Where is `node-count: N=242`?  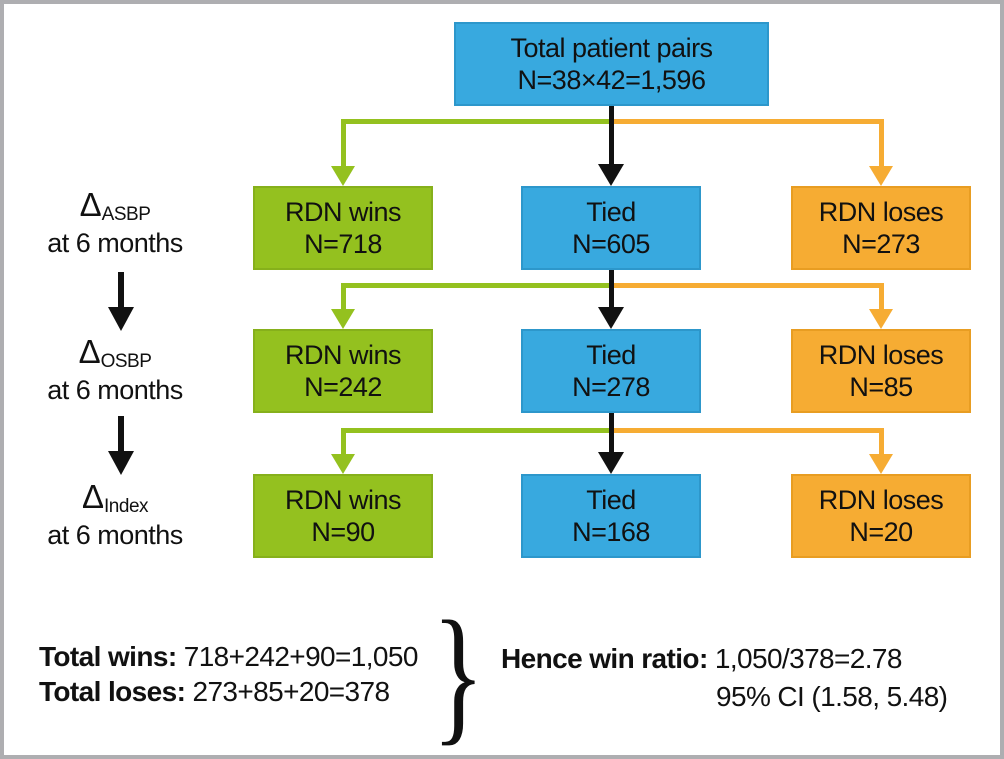 node-count: N=242 is located at coordinates (343, 387).